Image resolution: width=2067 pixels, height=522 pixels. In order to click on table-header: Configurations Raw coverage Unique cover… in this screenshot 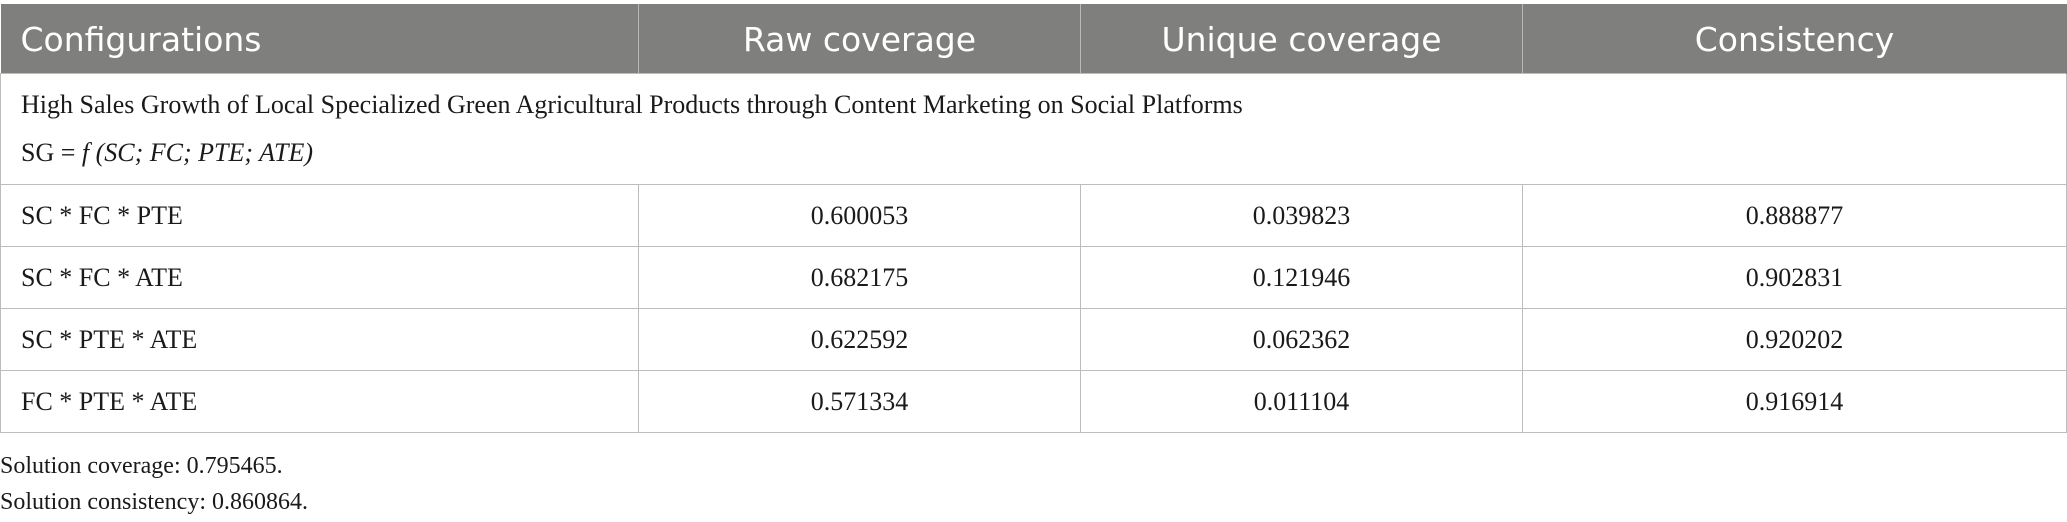, I will do `click(1033, 39)`.